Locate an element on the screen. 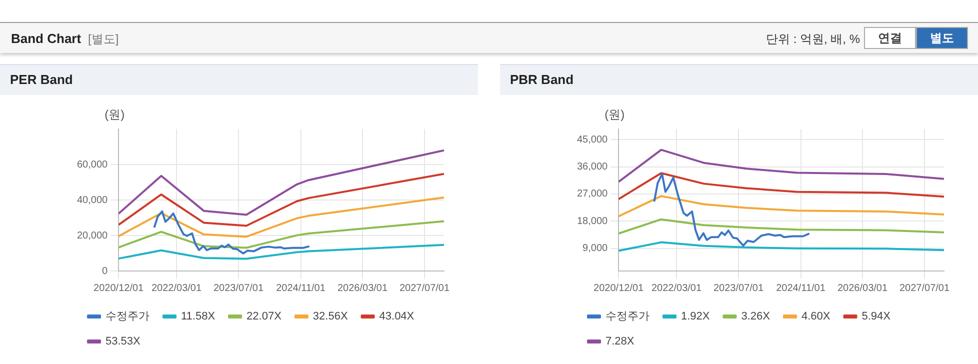 This screenshot has width=978, height=364. y-tick-label: 27,000 is located at coordinates (592, 194).